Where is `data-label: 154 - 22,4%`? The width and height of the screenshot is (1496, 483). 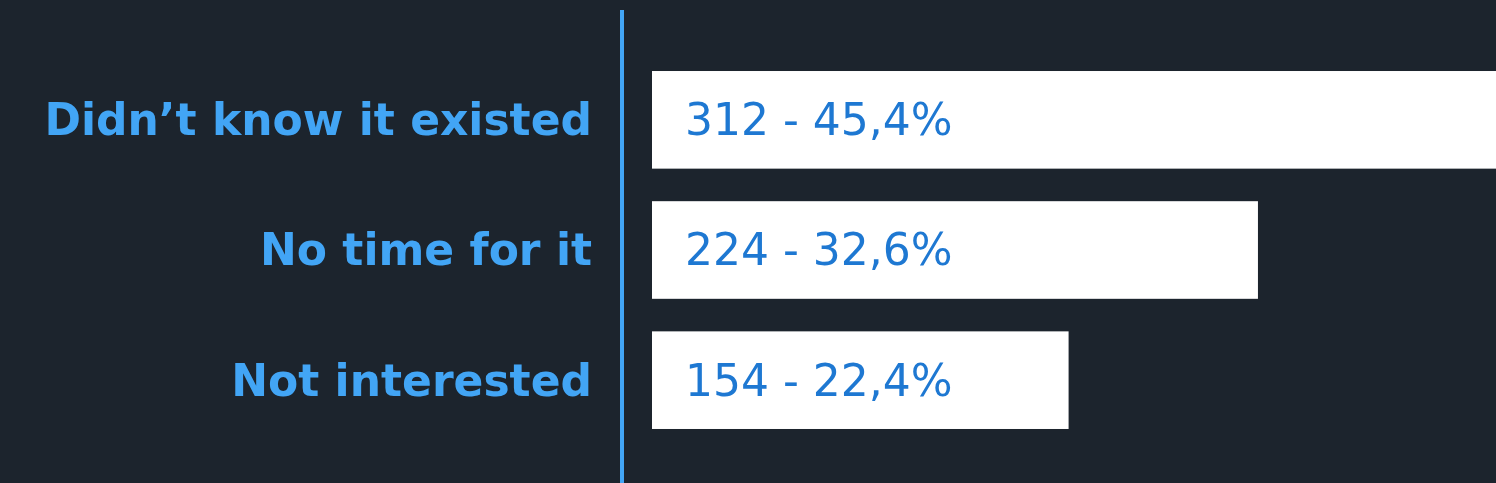 data-label: 154 - 22,4% is located at coordinates (819, 380).